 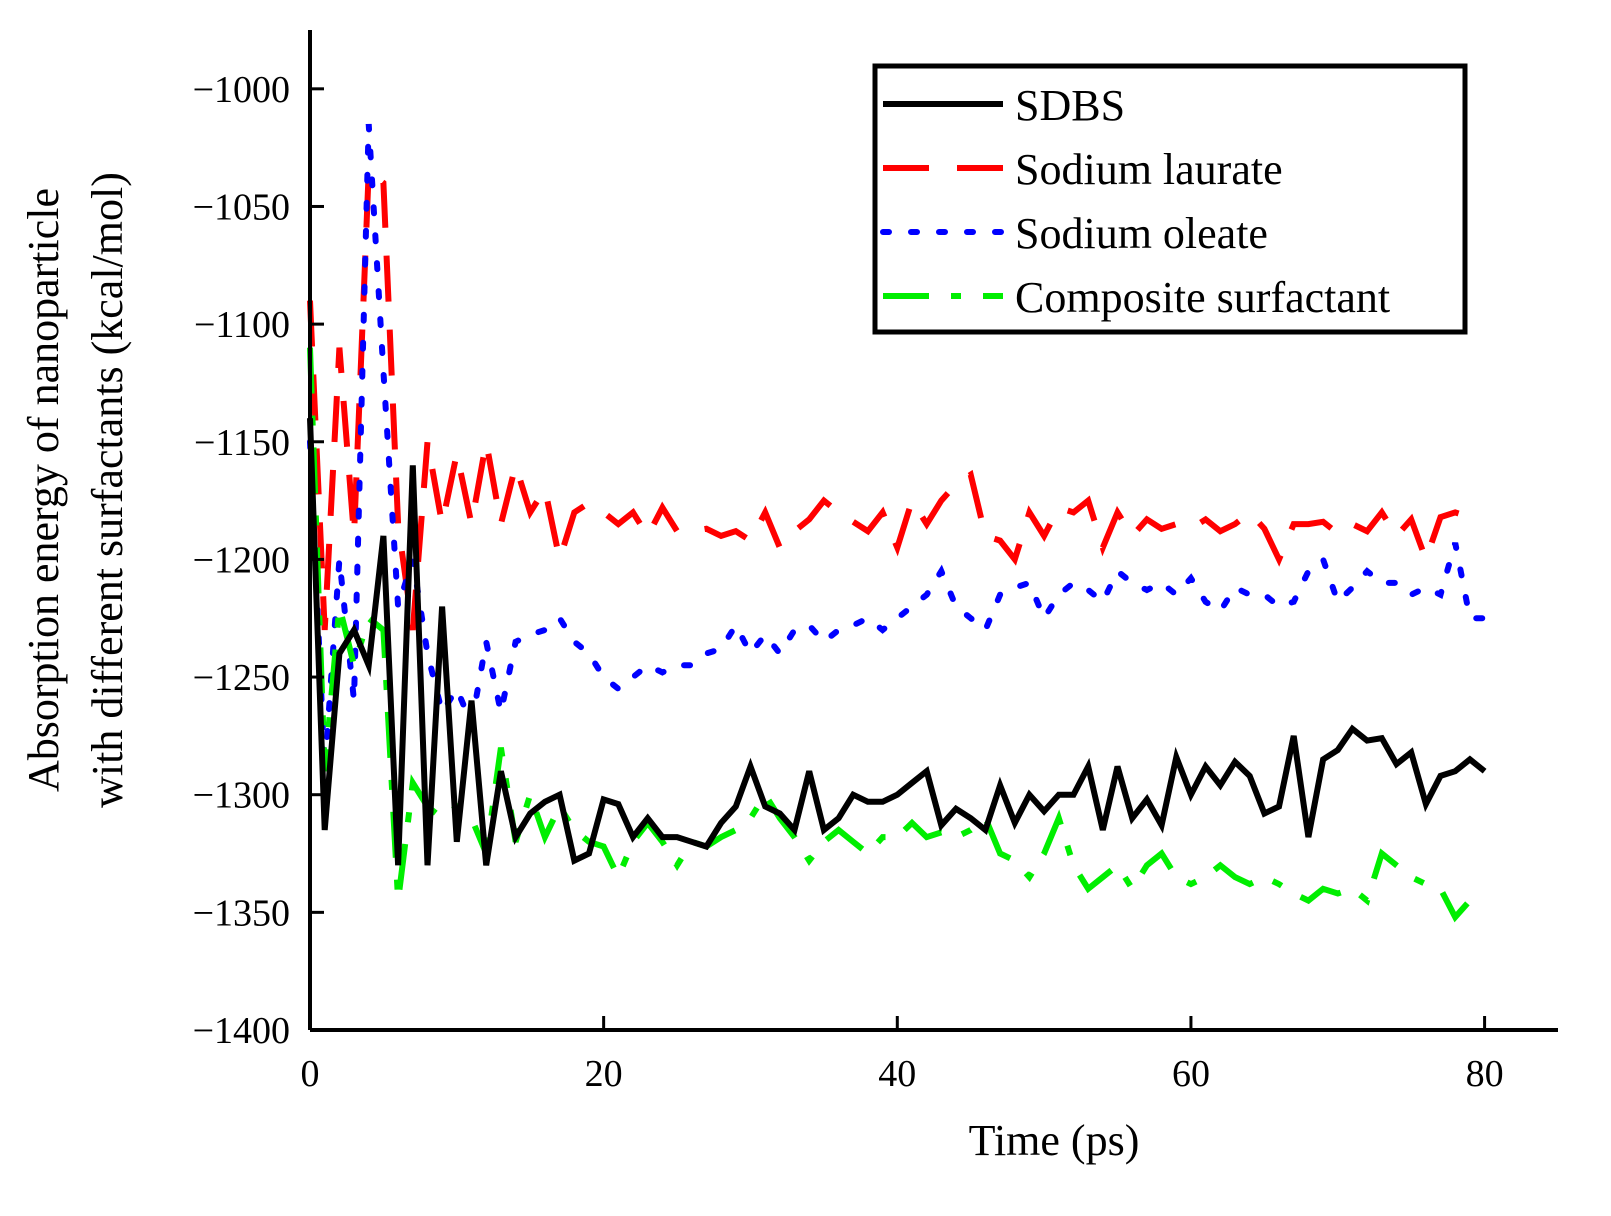 I want to click on legend-label-sodium-oleate: Sodium oleate, so click(x=1141, y=233).